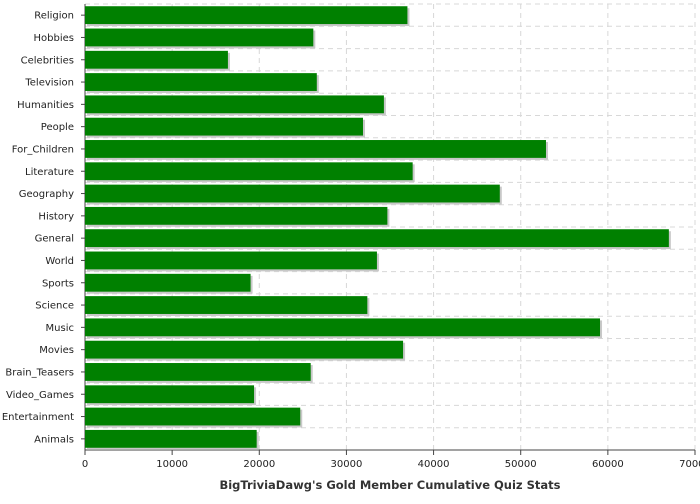 This screenshot has width=700, height=504. Describe the element at coordinates (608, 464) in the screenshot. I see `x-tick-label: 60000` at that location.